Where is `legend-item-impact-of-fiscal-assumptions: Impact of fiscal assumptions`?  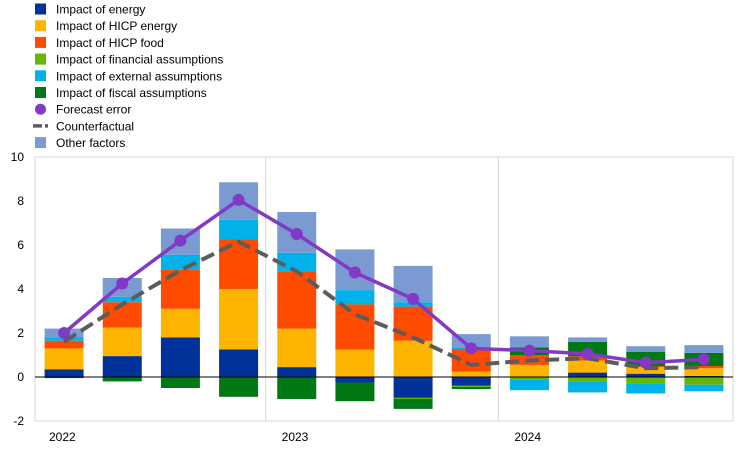
legend-item-impact-of-fiscal-assumptions: Impact of fiscal assumptions is located at coordinates (121, 93).